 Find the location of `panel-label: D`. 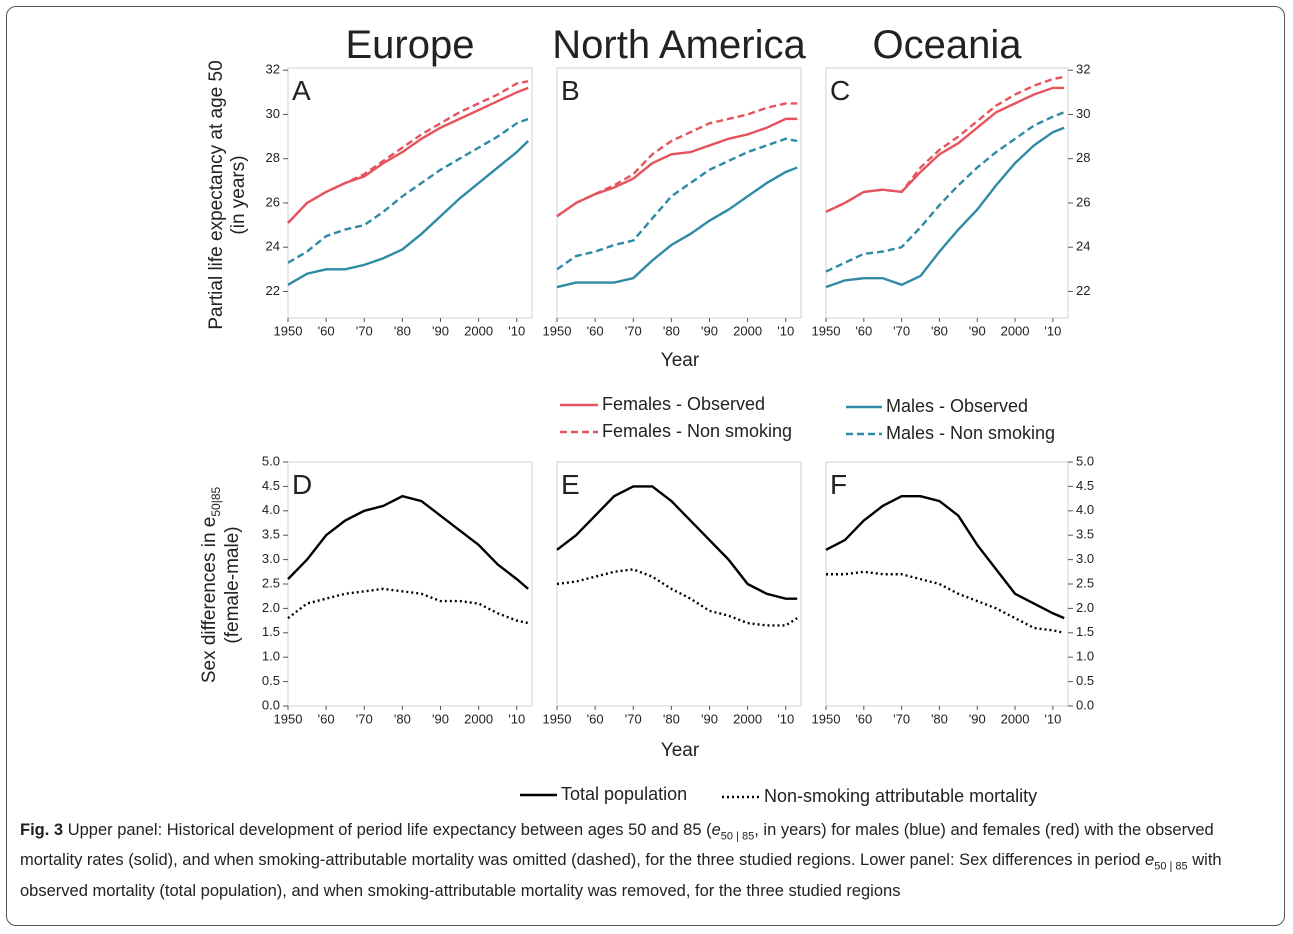

panel-label: D is located at coordinates (302, 484).